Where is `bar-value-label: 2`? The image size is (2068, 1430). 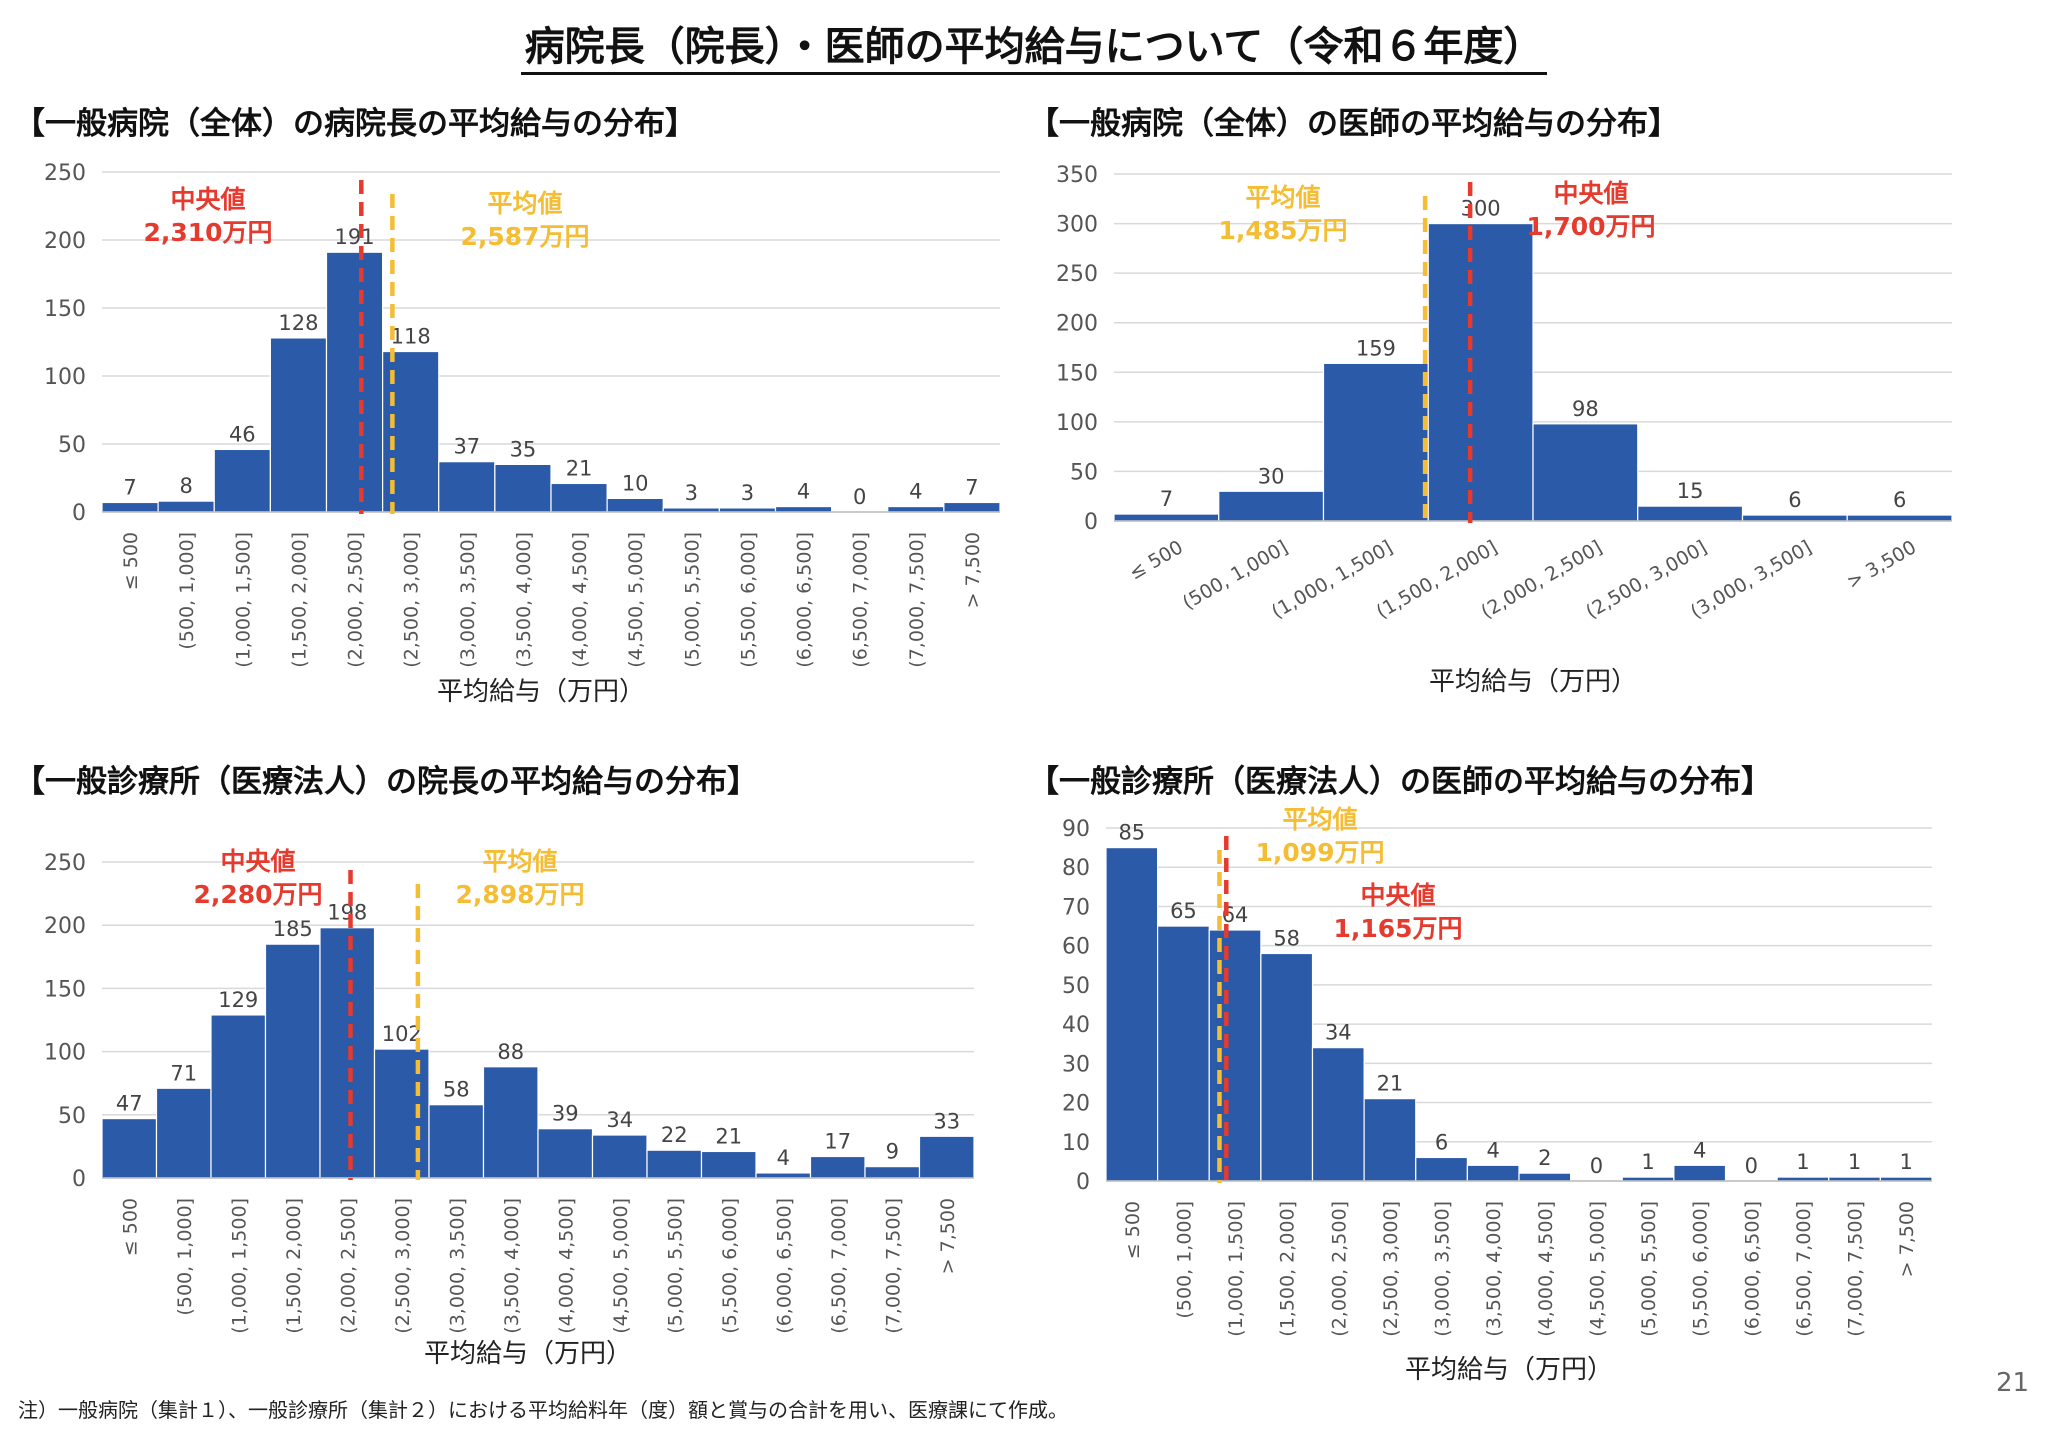
bar-value-label: 2 is located at coordinates (1544, 1158).